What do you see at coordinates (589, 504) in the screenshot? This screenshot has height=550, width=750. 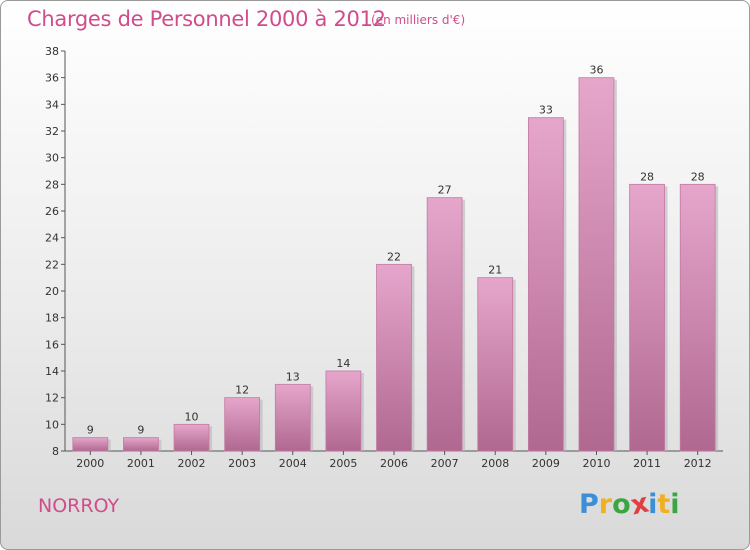 I see `logo-letter: P` at bounding box center [589, 504].